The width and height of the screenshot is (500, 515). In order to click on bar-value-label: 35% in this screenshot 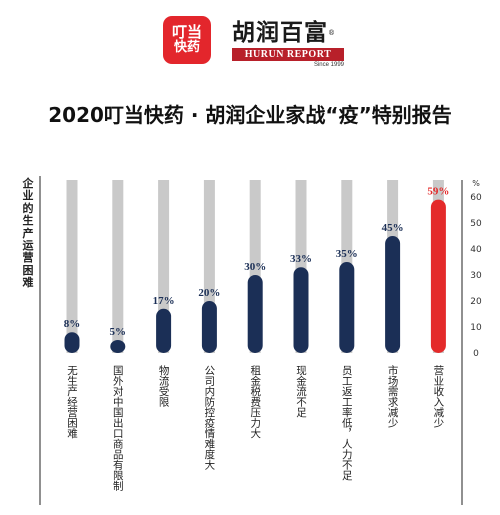, I will do `click(347, 254)`.